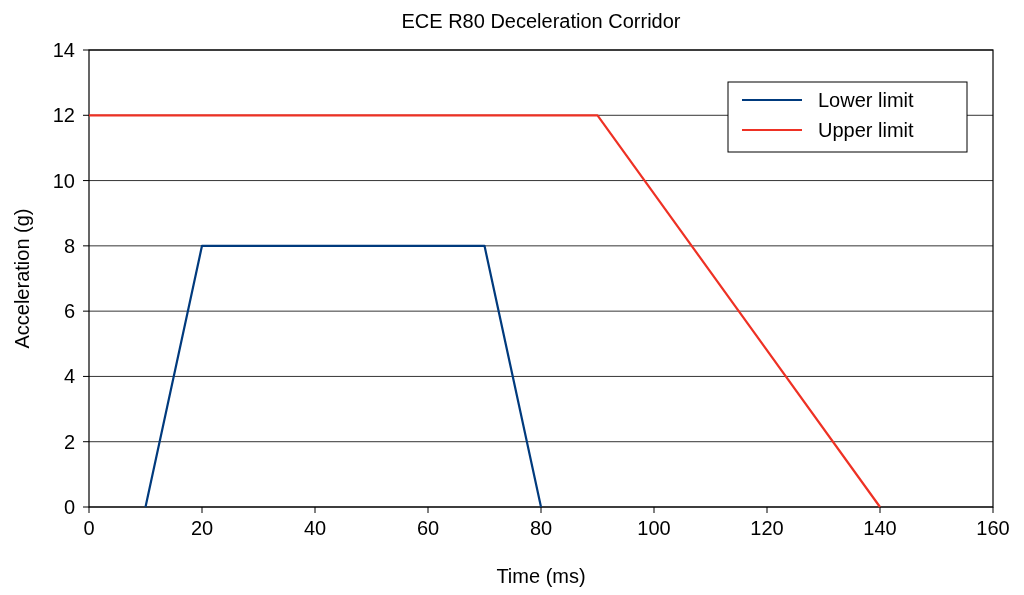 This screenshot has width=1024, height=595. What do you see at coordinates (69, 441) in the screenshot?
I see `y-tick-label: 2` at bounding box center [69, 441].